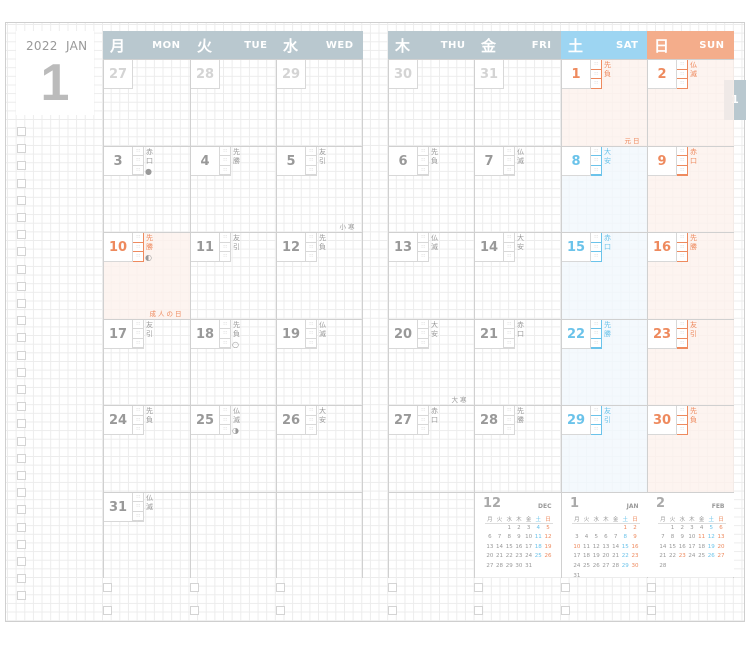 The height and width of the screenshot is (646, 750). Describe the element at coordinates (434, 415) in the screenshot. I see `rokuyo-label: 赤口` at that location.